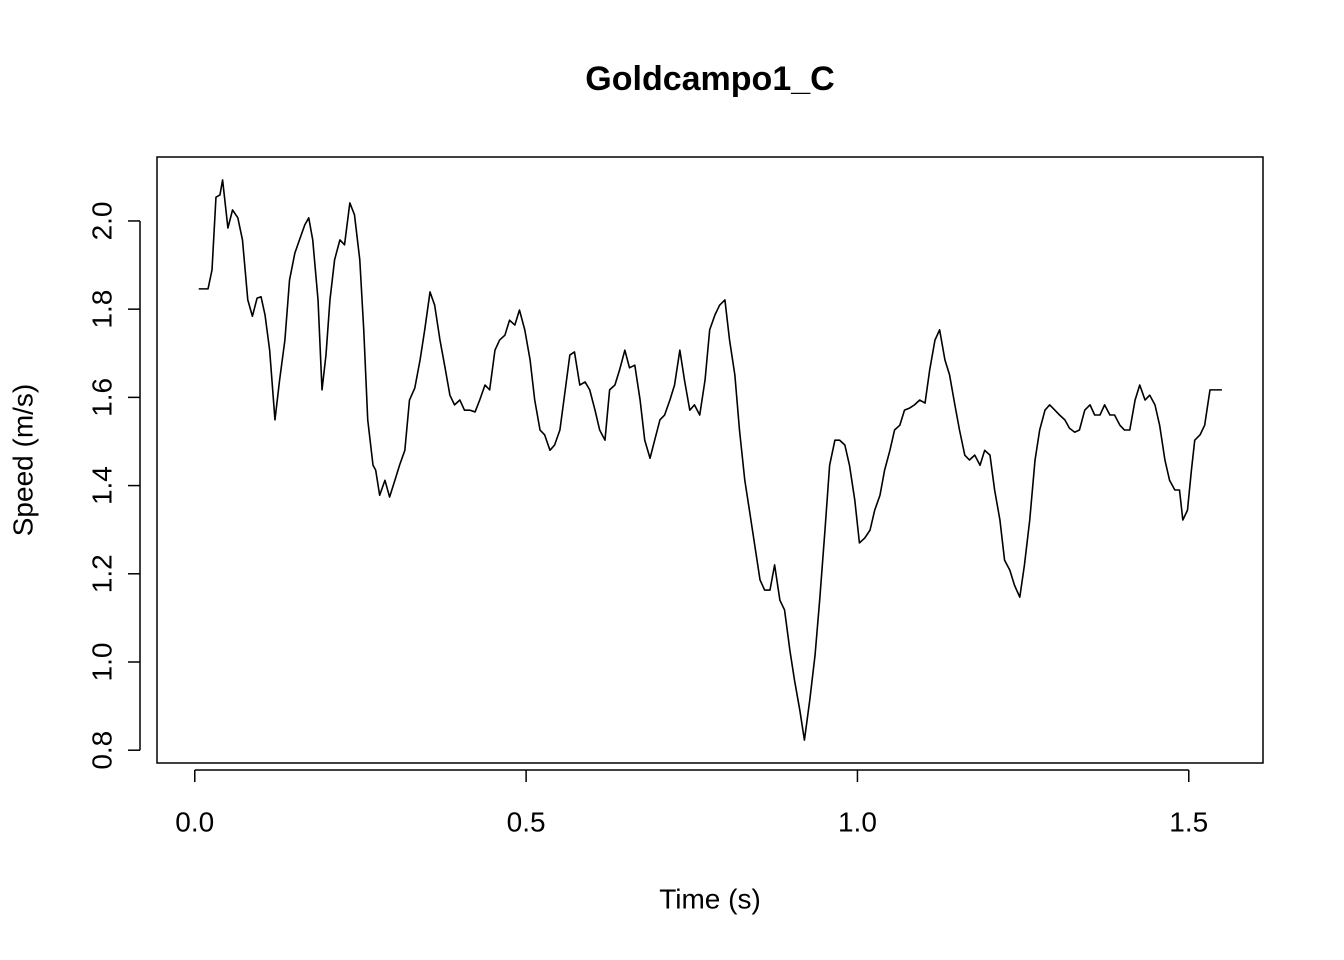  Describe the element at coordinates (710, 898) in the screenshot. I see `x-axis-label: Time (s)` at that location.